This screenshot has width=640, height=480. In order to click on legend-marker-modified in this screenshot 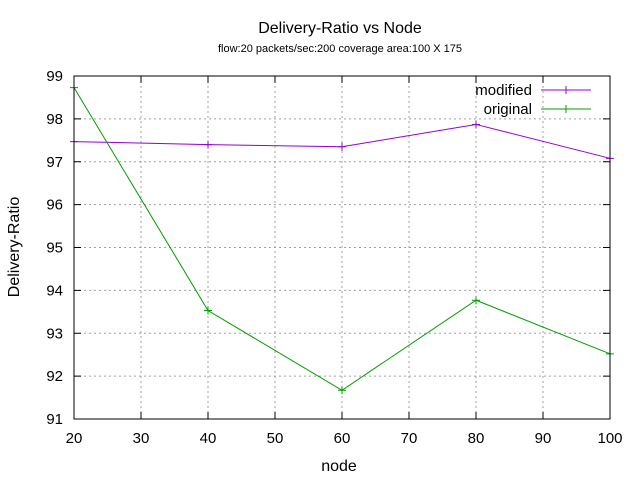, I will do `click(566, 90)`.